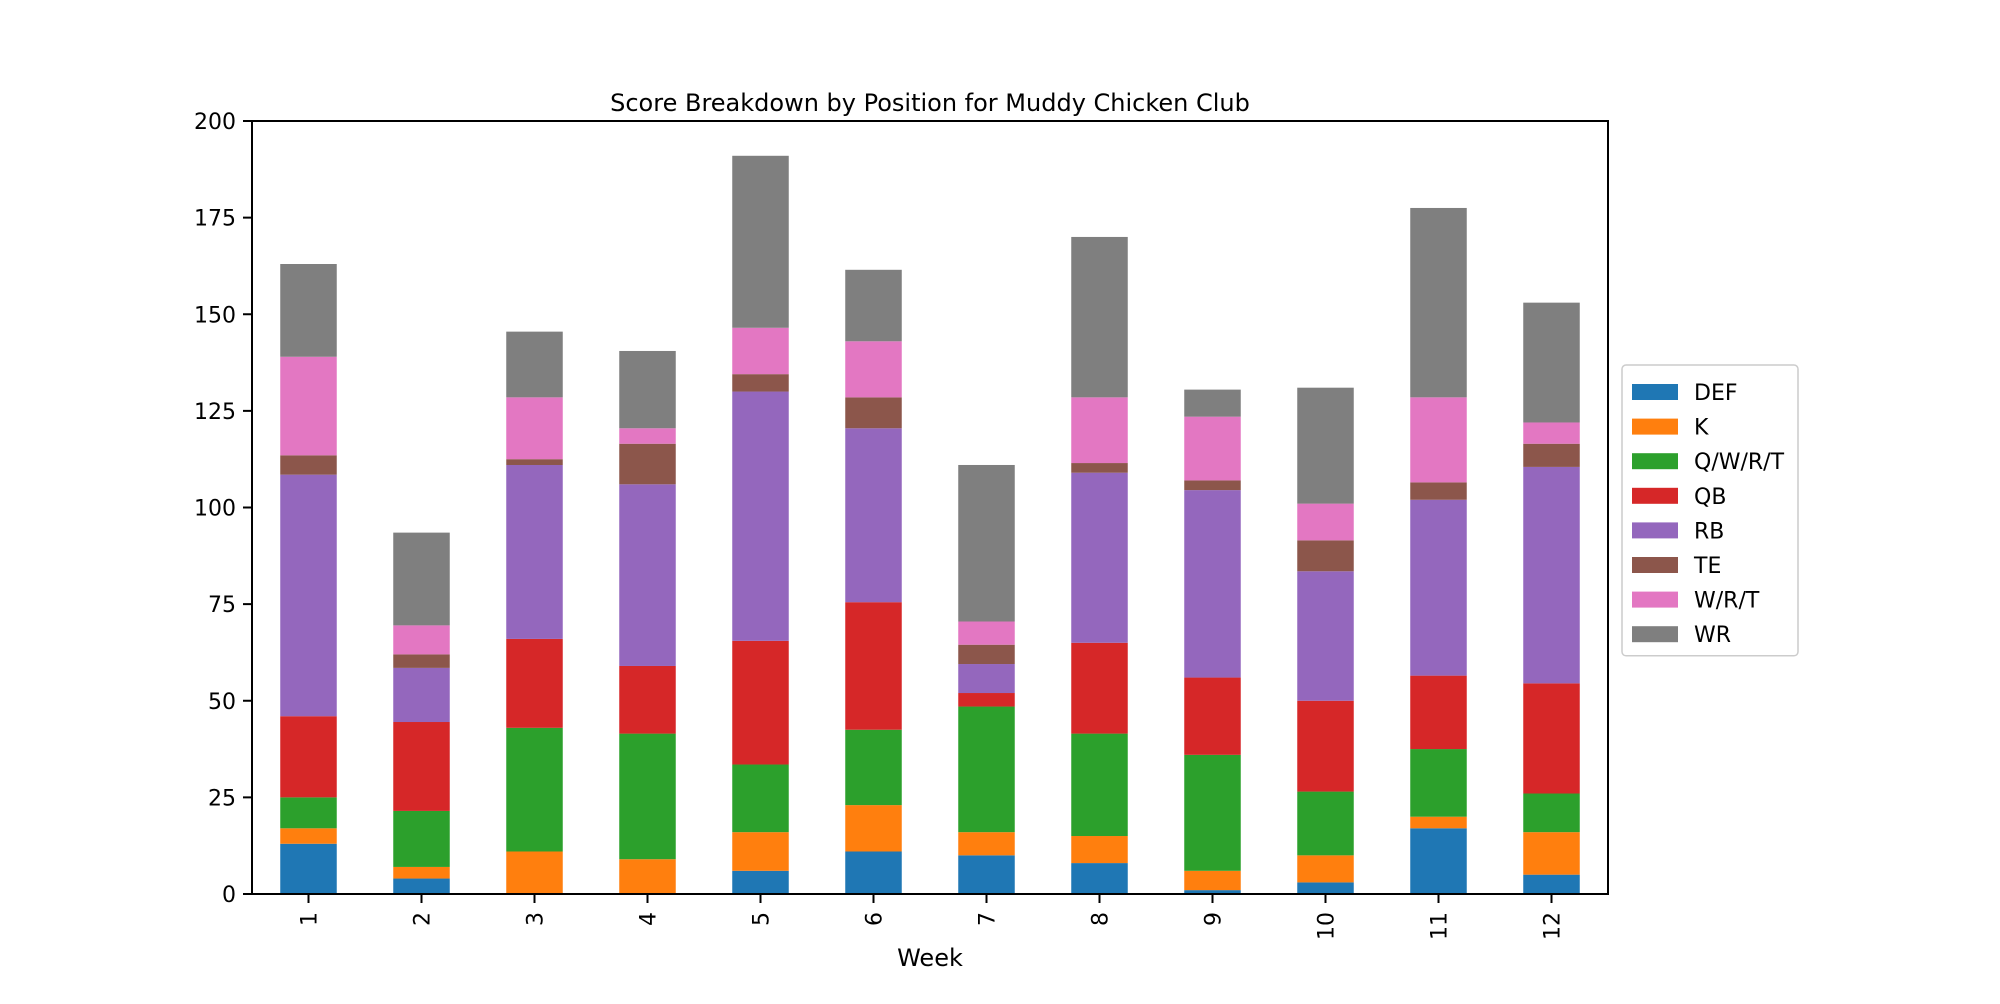 Image resolution: width=2000 pixels, height=1004 pixels. What do you see at coordinates (930, 958) in the screenshot?
I see `x-axis-title: Week` at bounding box center [930, 958].